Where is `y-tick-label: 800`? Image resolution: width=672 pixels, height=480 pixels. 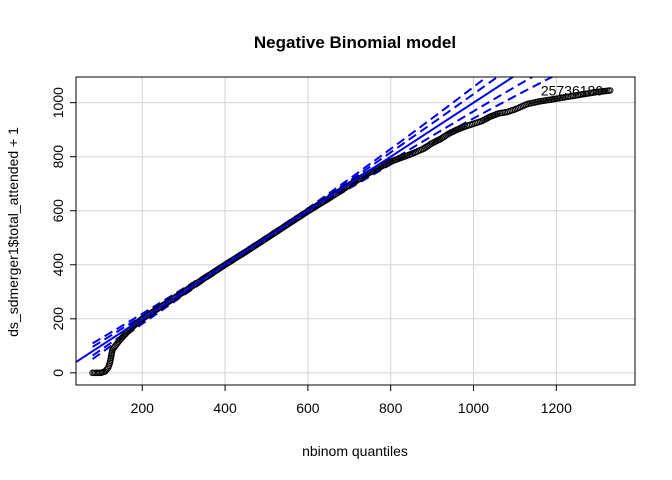 y-tick-label: 800 is located at coordinates (58, 157).